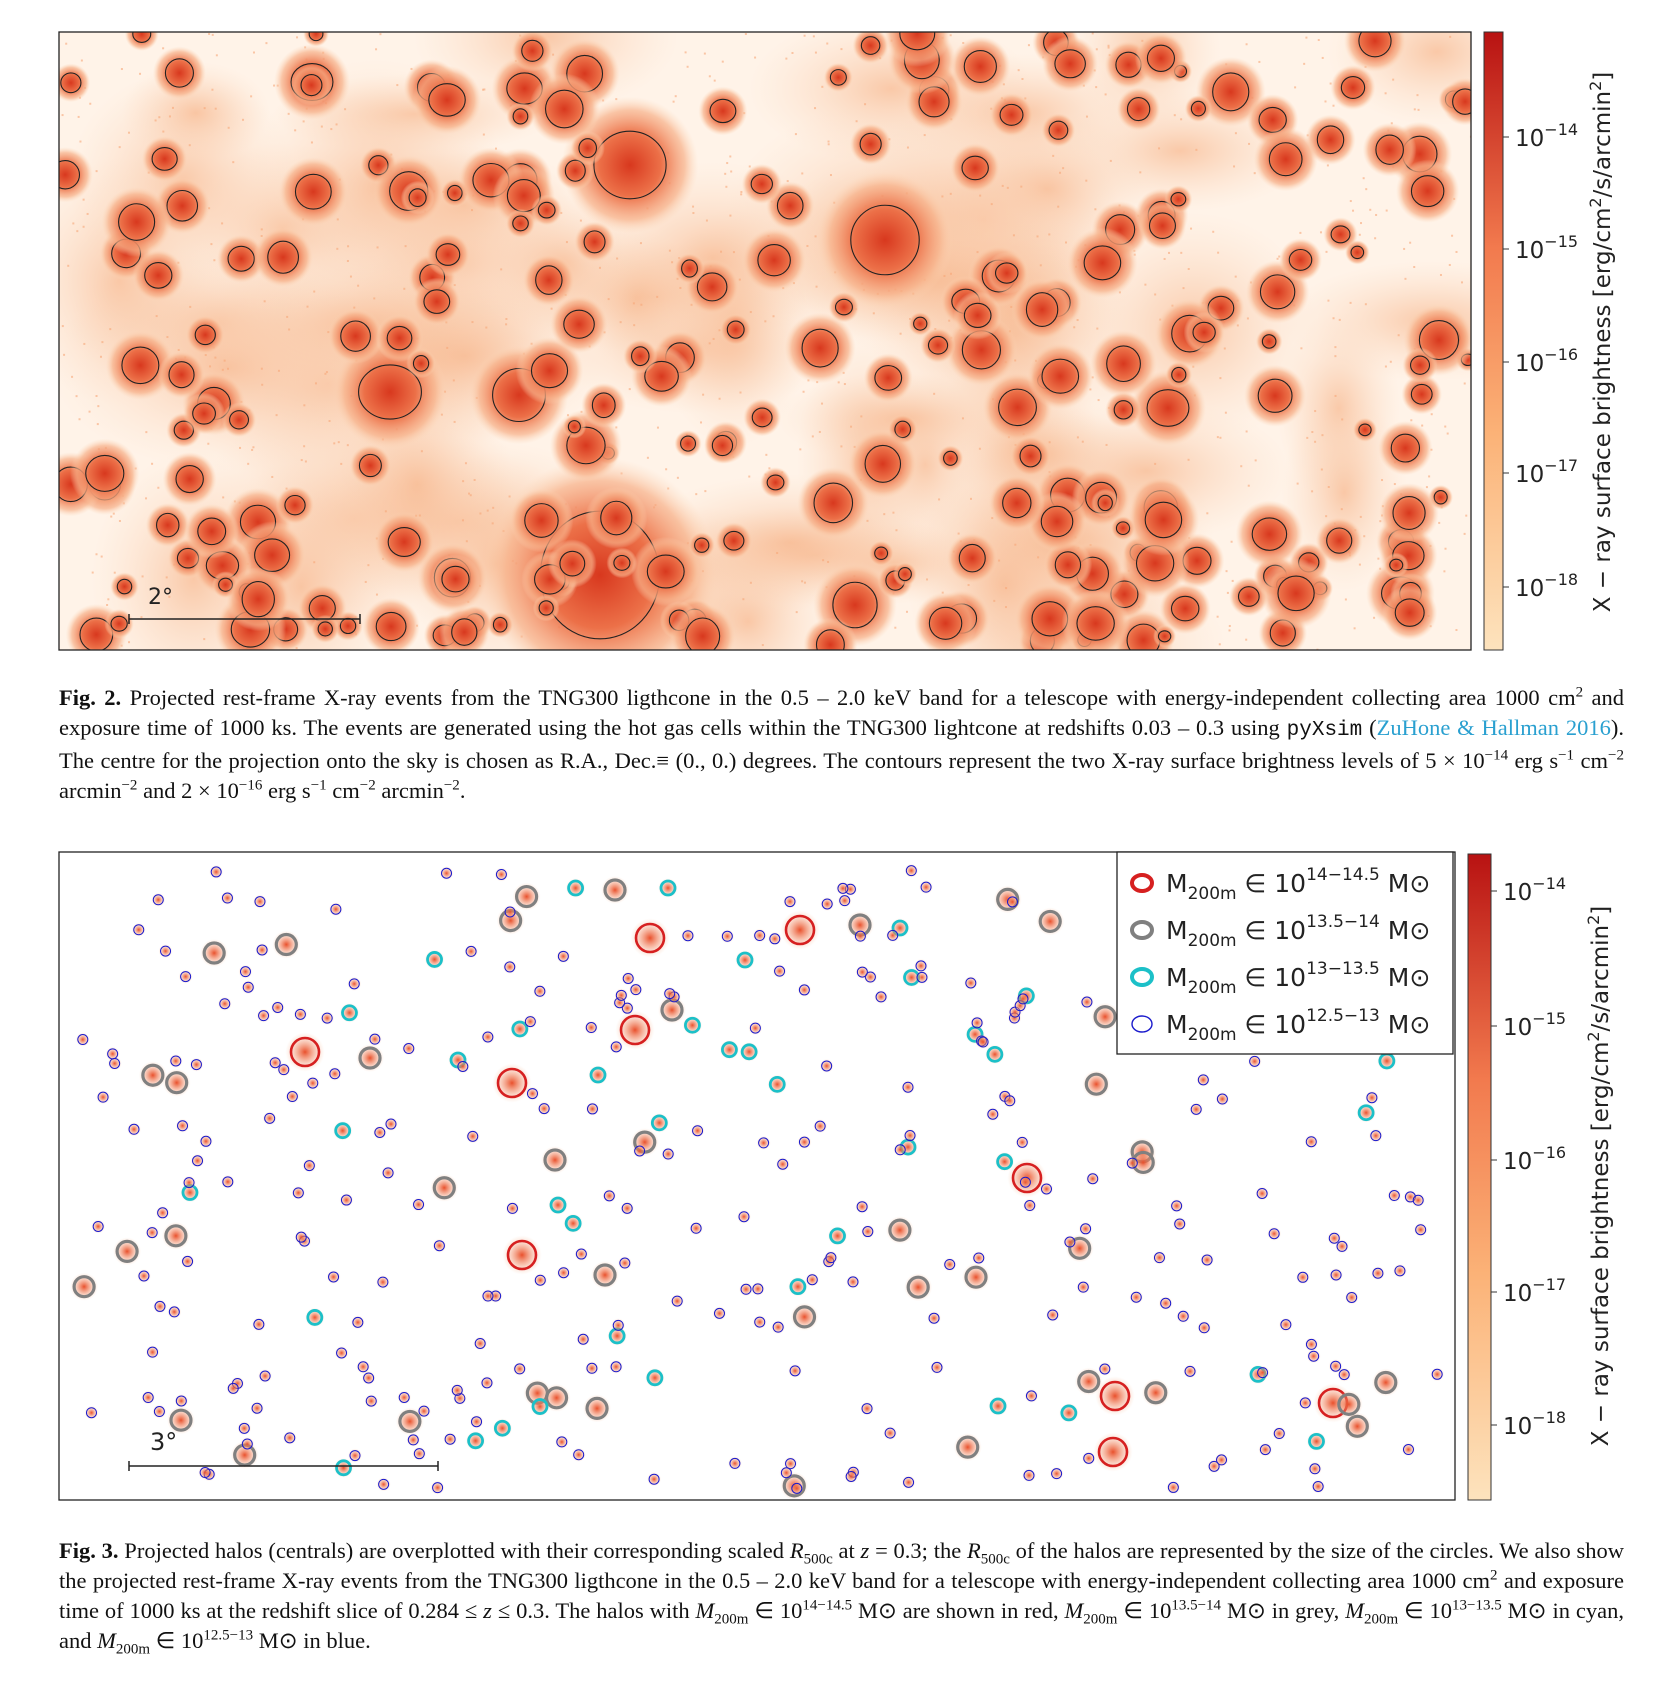  I want to click on tick-exponent: −17, so click(1561, 465).